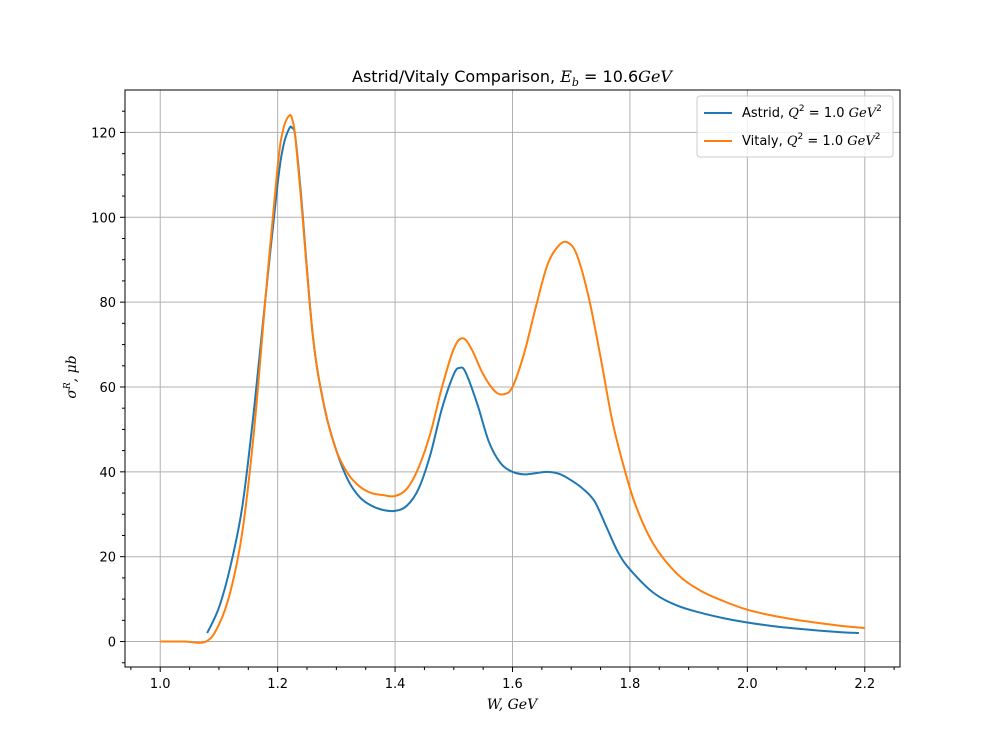 This screenshot has height=750, width=1000. What do you see at coordinates (107, 303) in the screenshot?
I see `y-tick-label: 80` at bounding box center [107, 303].